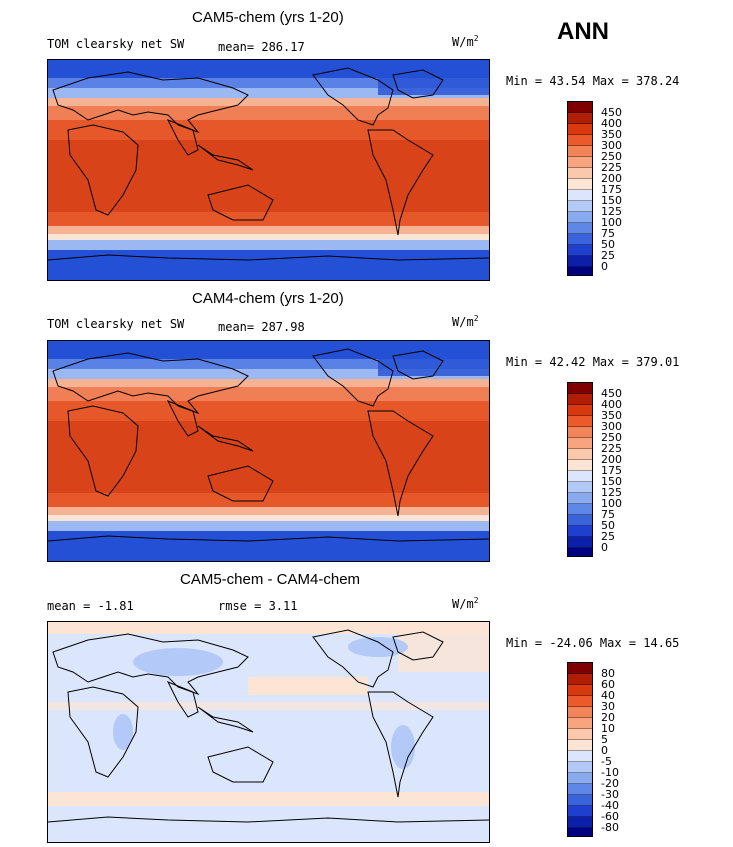  Describe the element at coordinates (116, 44) in the screenshot. I see `panel1-variable-label: TOM clearsky net SW` at that location.